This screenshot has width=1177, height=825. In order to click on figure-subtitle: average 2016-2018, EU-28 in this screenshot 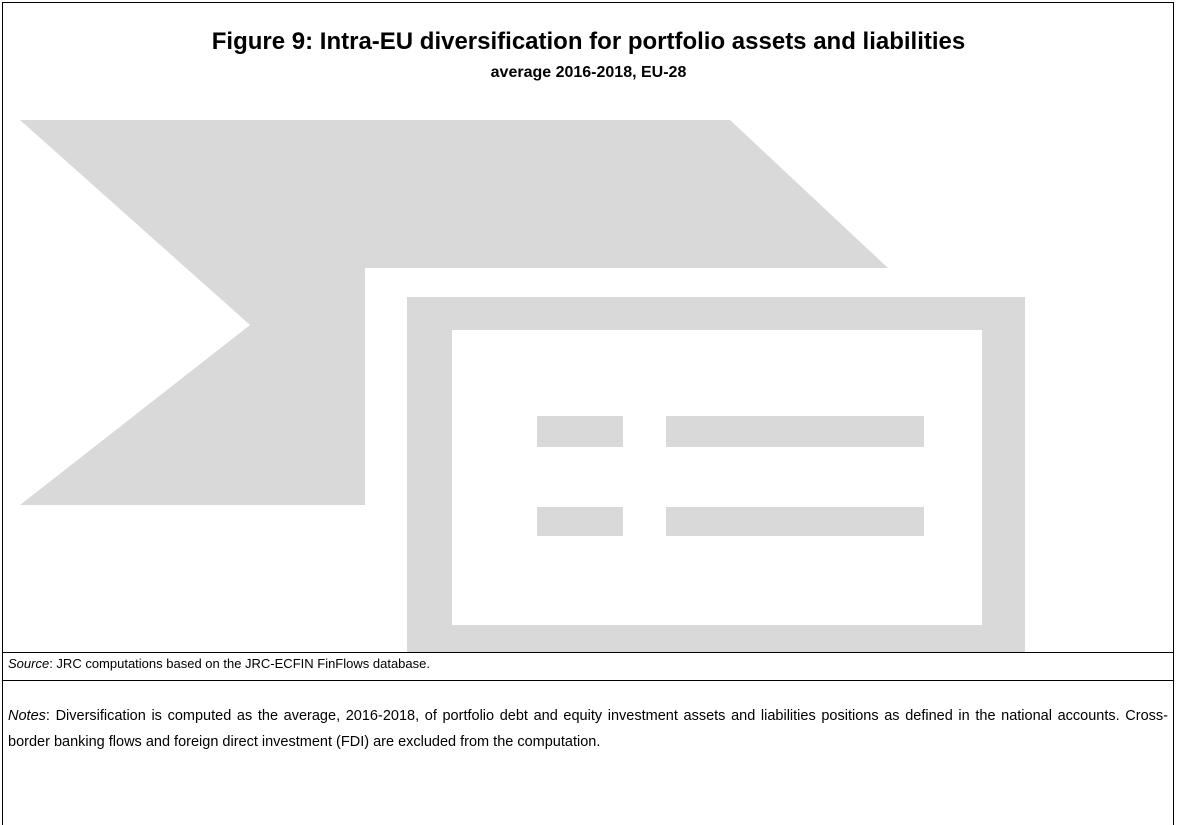, I will do `click(588, 72)`.